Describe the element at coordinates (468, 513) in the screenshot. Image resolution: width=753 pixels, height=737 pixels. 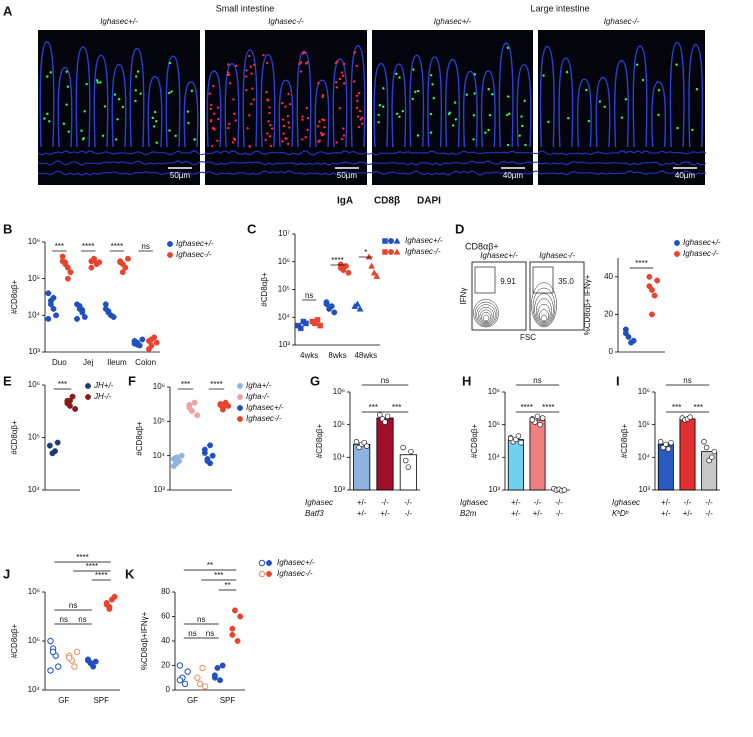
I see `row-label: B2m` at that location.